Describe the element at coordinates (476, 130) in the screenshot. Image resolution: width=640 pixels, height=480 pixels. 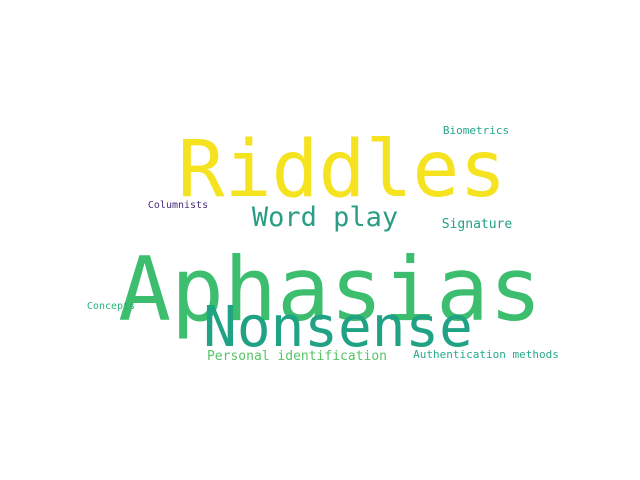
I see `word-biometrics: Biometrics` at that location.